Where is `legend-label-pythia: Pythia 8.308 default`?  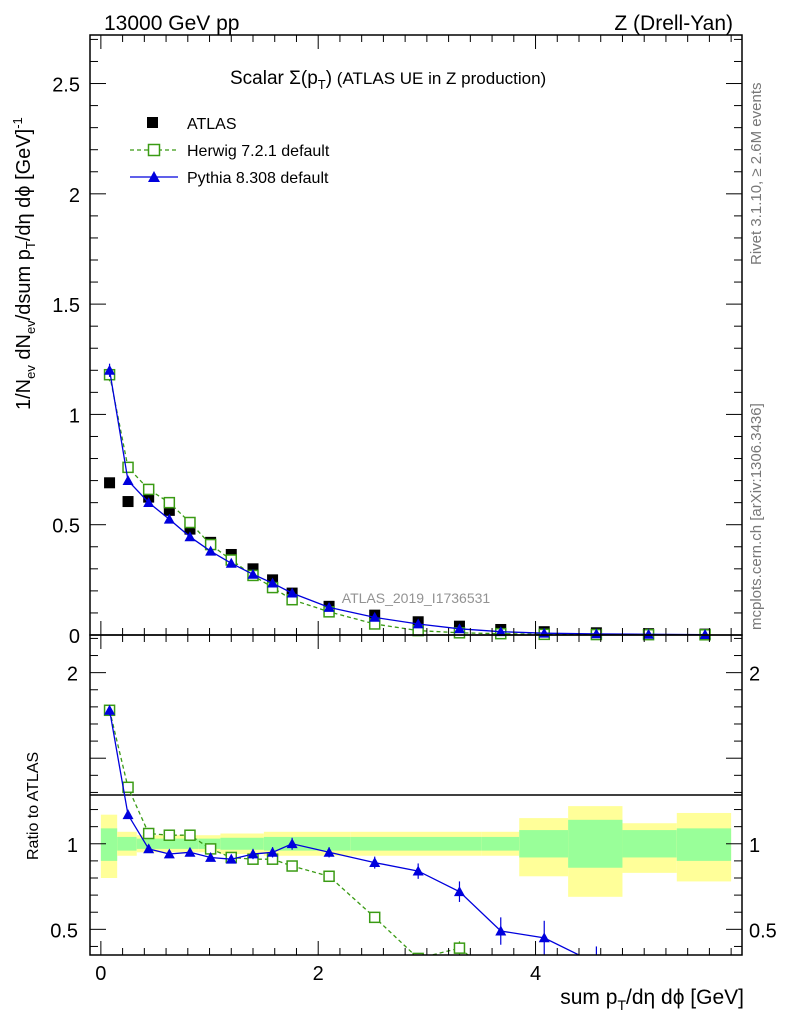 legend-label-pythia: Pythia 8.308 default is located at coordinates (258, 178).